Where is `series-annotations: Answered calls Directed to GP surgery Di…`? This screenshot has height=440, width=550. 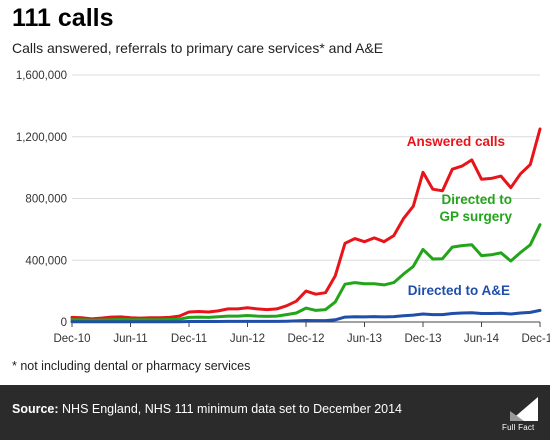 series-annotations: Answered calls Directed to GP surgery Di… is located at coordinates (460, 216).